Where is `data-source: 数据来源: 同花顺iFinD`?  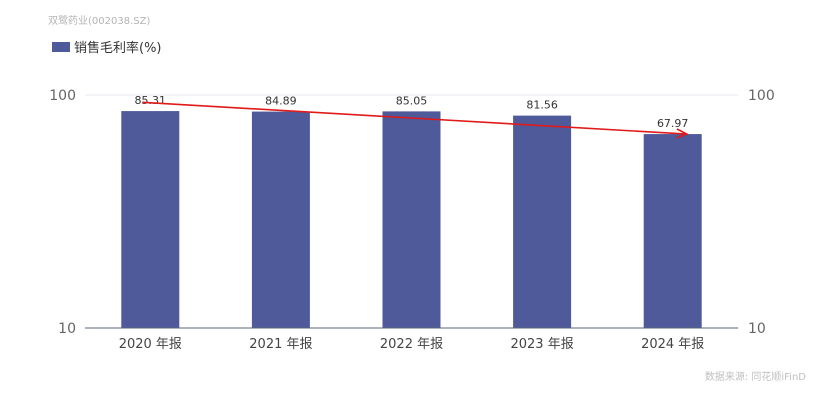
data-source: 数据来源: 同花顺iFinD is located at coordinates (755, 377).